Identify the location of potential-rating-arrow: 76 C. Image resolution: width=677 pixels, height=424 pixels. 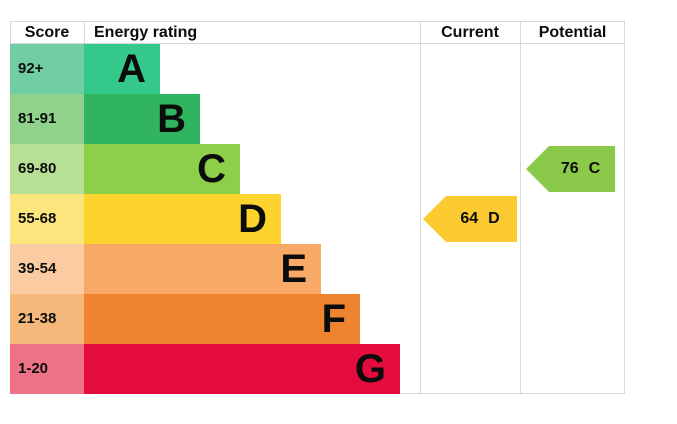
(570, 169).